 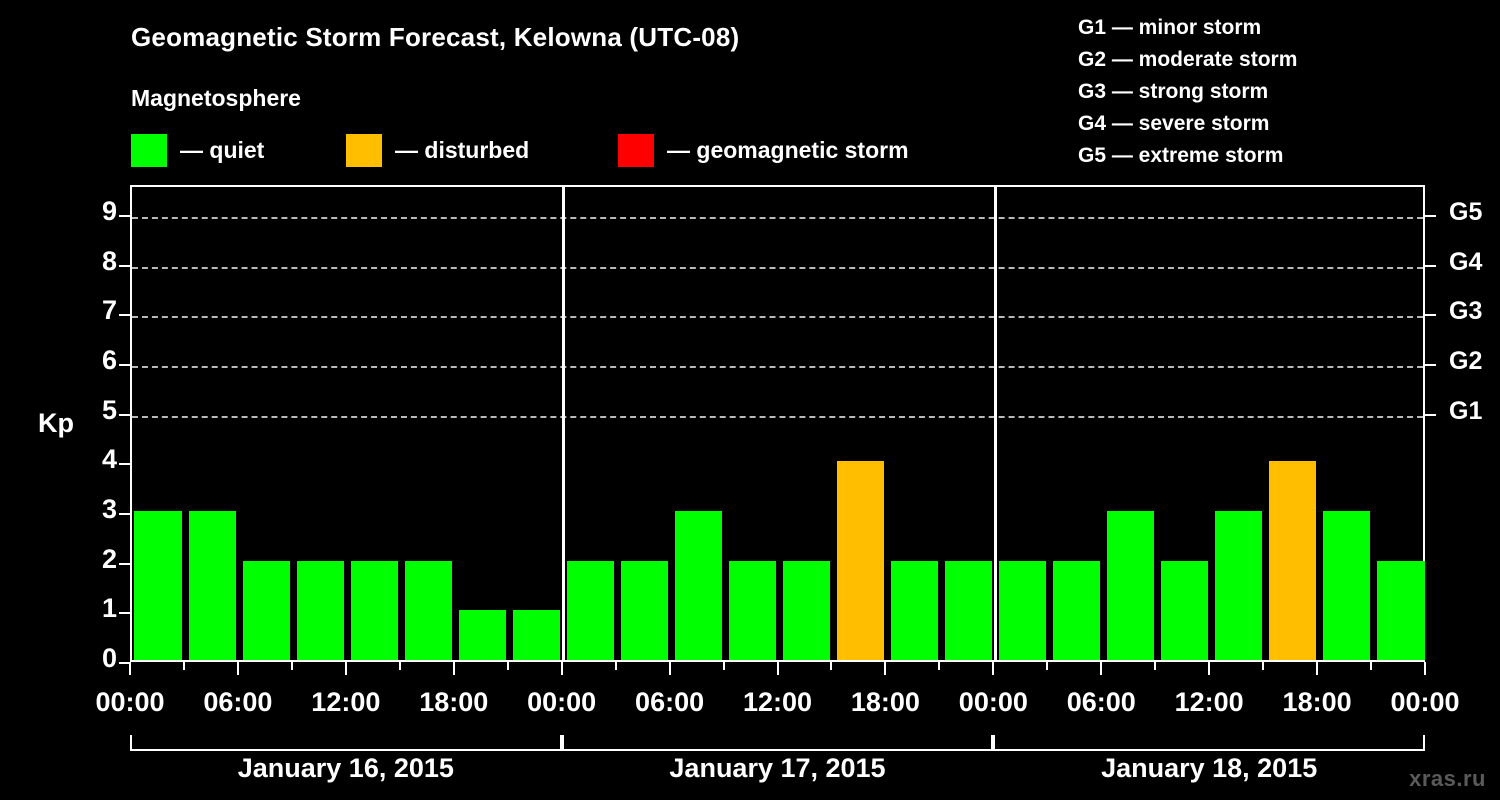 I want to click on legend-label: — disturbed, so click(x=462, y=149).